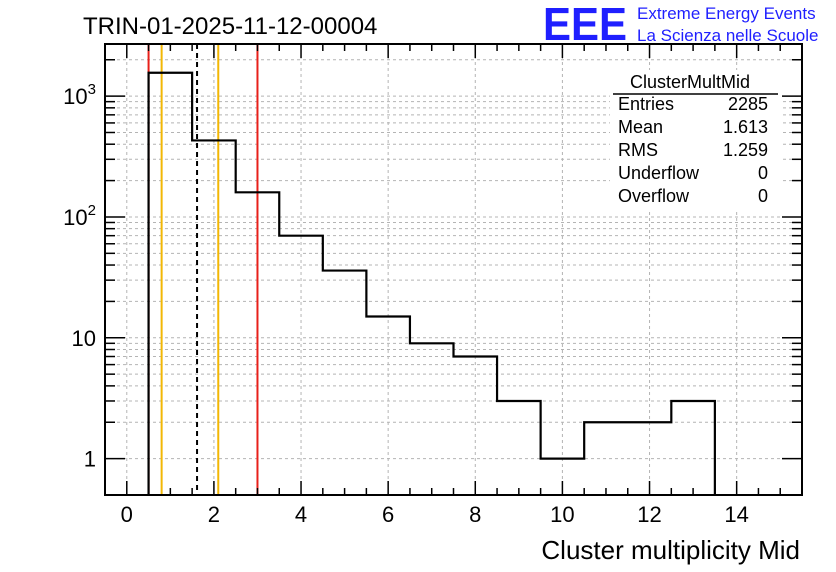  What do you see at coordinates (736, 514) in the screenshot?
I see `x-tick-label: 14` at bounding box center [736, 514].